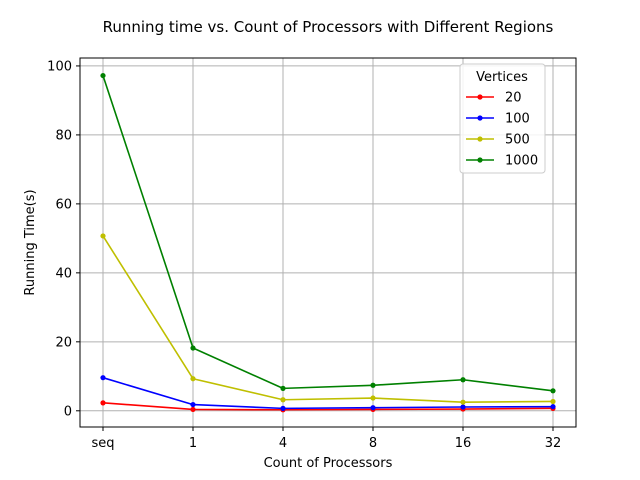 This screenshot has width=640, height=480. I want to click on legend-title: Vertices, so click(502, 77).